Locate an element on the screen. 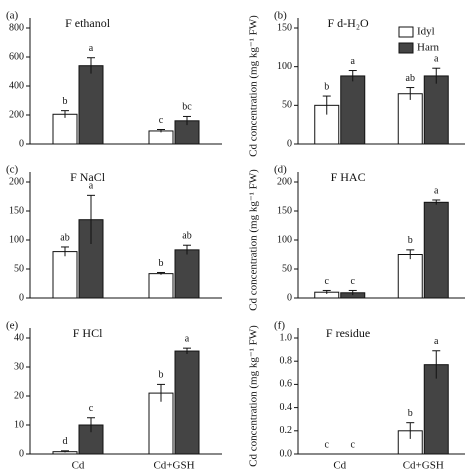 This screenshot has height=474, width=474. y-tick-label: 600 is located at coordinates (16, 56).